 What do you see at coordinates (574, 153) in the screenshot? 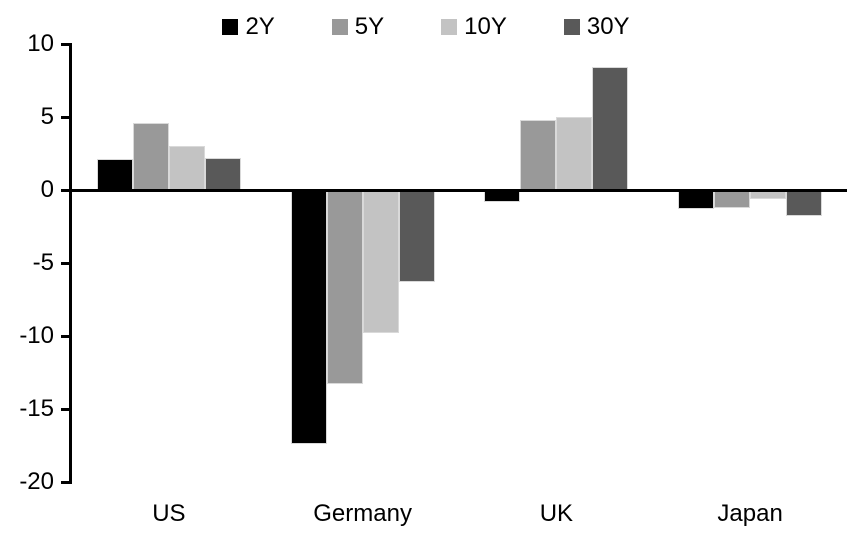
I see `bar-uk-10y` at bounding box center [574, 153].